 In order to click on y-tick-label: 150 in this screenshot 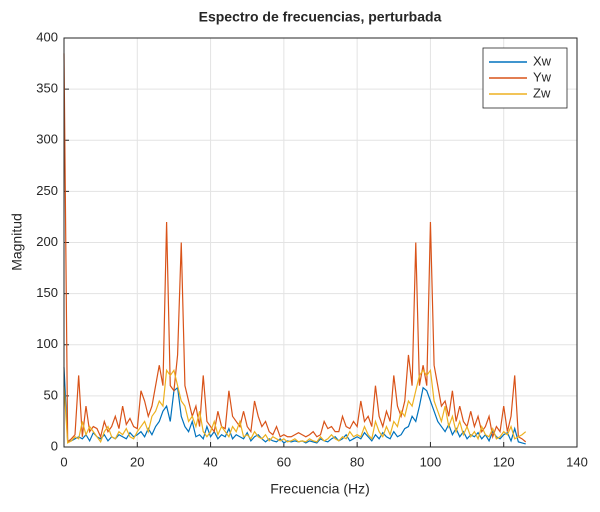, I will do `click(47, 292)`.